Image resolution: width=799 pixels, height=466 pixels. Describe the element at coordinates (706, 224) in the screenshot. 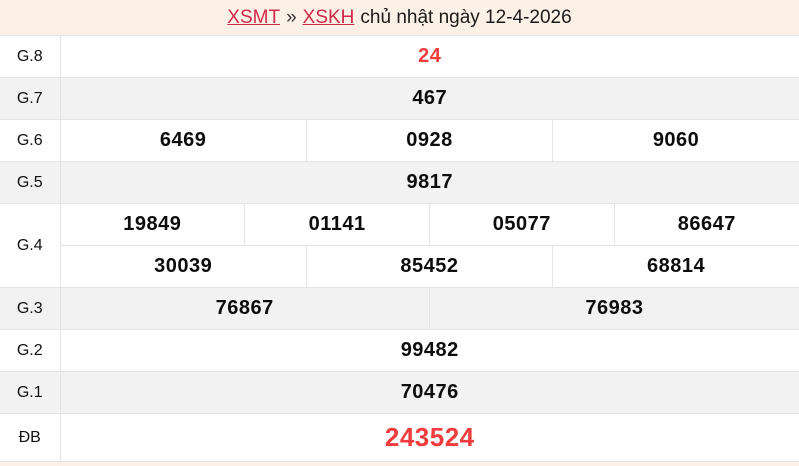

I see `prize-value: 86647` at that location.